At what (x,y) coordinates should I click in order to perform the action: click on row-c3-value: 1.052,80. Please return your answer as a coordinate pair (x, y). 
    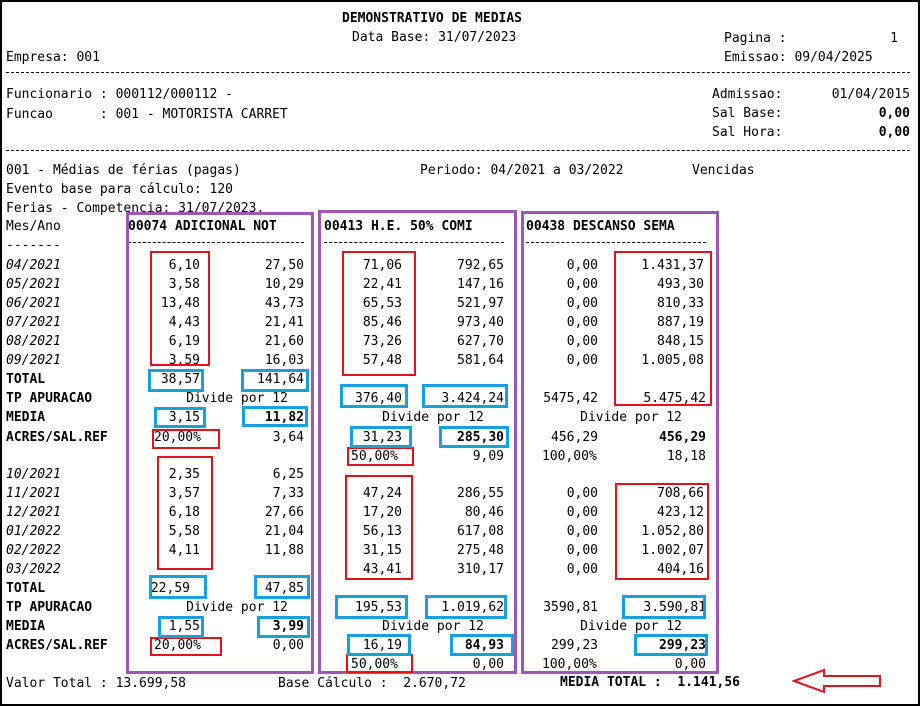
    Looking at the image, I should click on (672, 531).